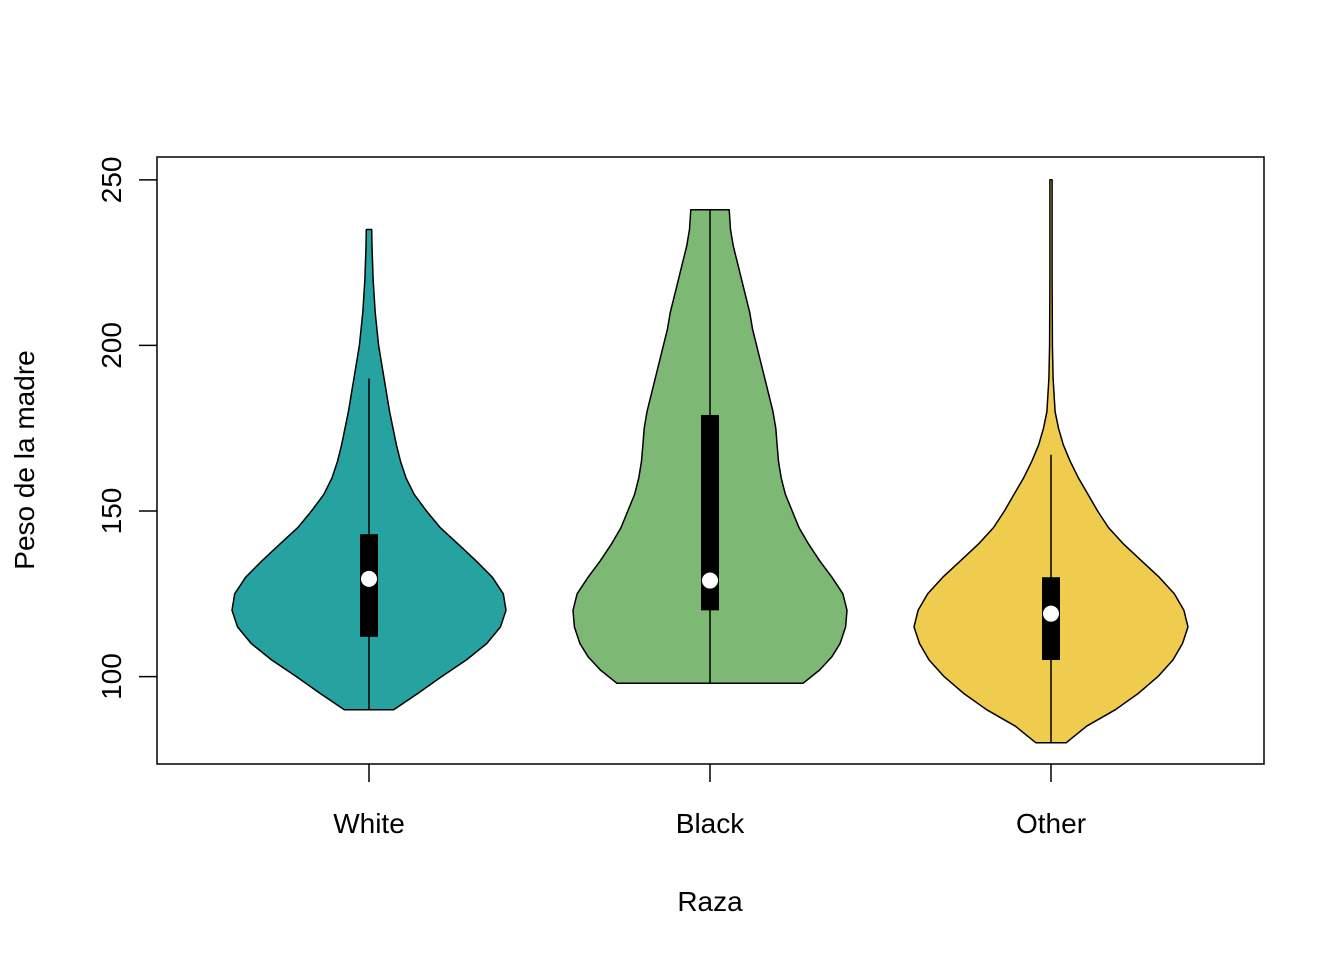  Describe the element at coordinates (1051, 613) in the screenshot. I see `median-point-other` at that location.